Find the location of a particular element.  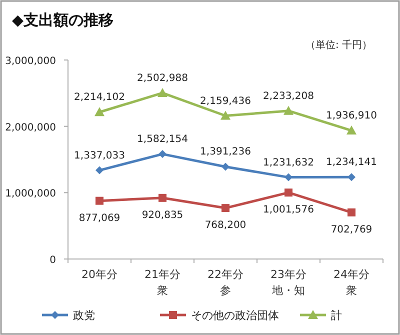

data-label: 1,001,576 is located at coordinates (288, 210).